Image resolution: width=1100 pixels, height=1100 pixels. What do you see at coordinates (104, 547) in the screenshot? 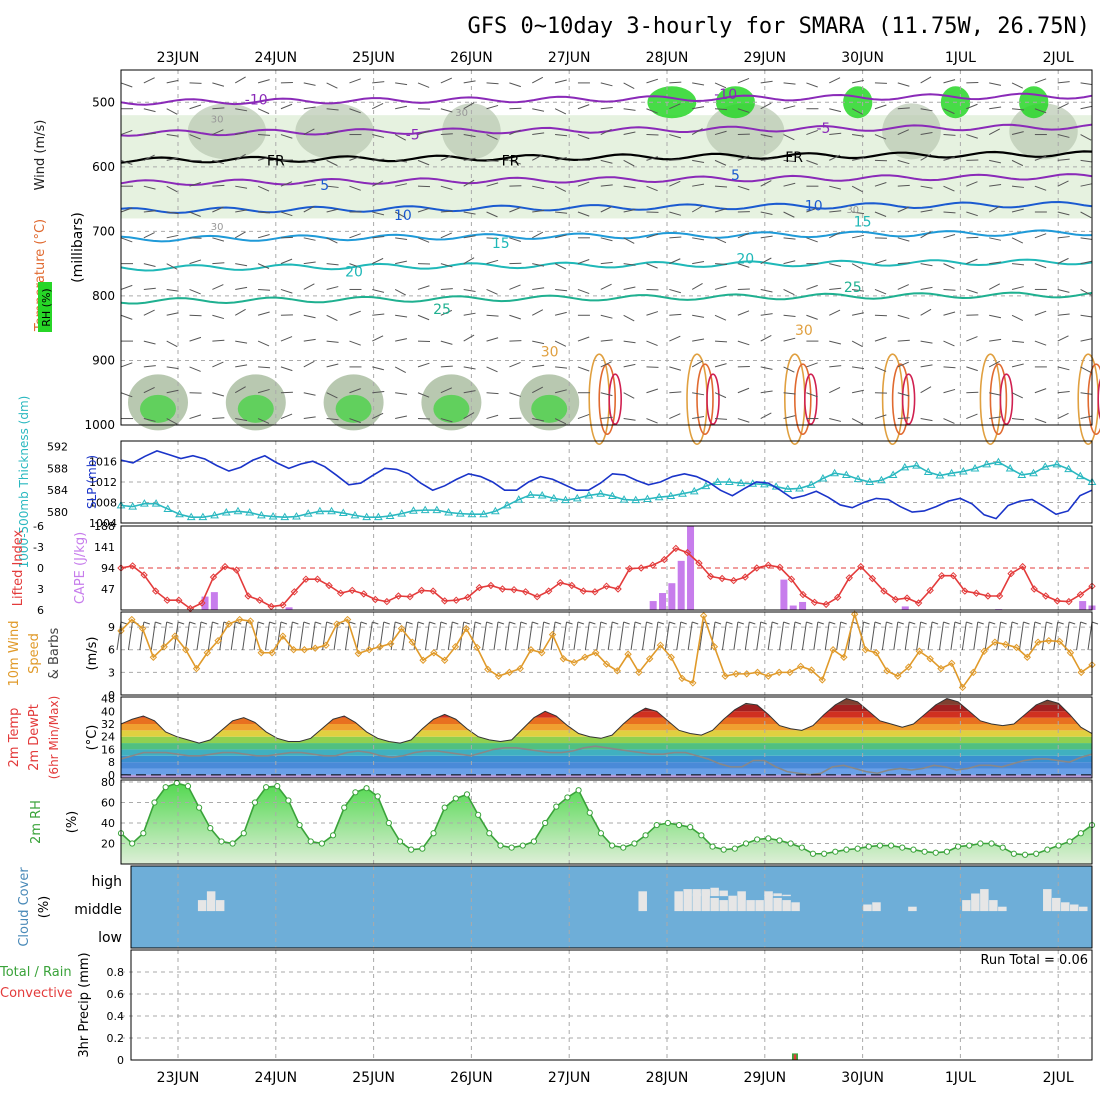
I see `cape-tick-label: 141` at bounding box center [104, 547].